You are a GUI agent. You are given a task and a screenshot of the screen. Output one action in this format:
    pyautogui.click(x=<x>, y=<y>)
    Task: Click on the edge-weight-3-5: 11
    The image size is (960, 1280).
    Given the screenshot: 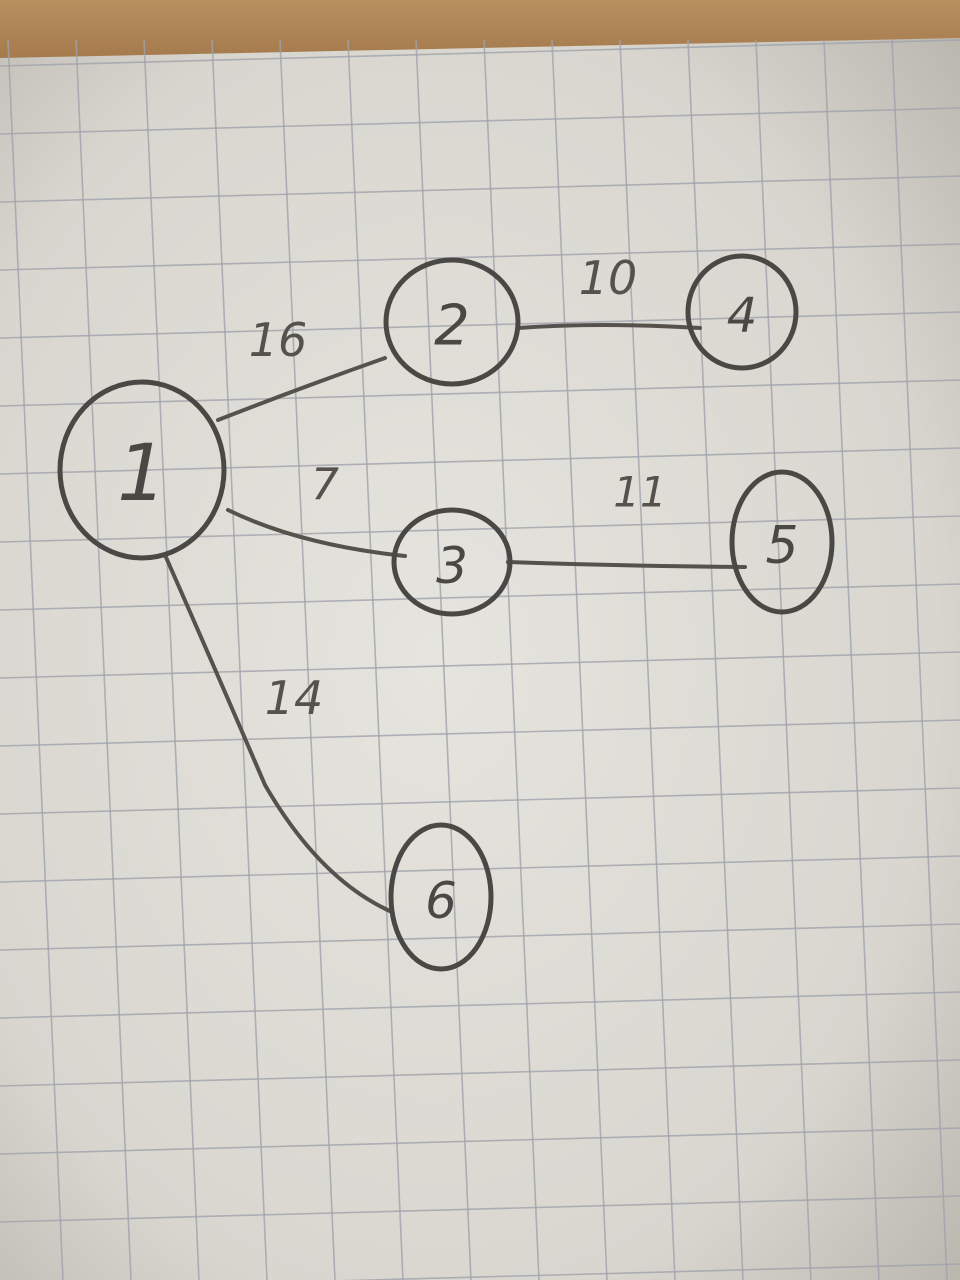 What is the action you would take?
    pyautogui.click(x=639, y=492)
    